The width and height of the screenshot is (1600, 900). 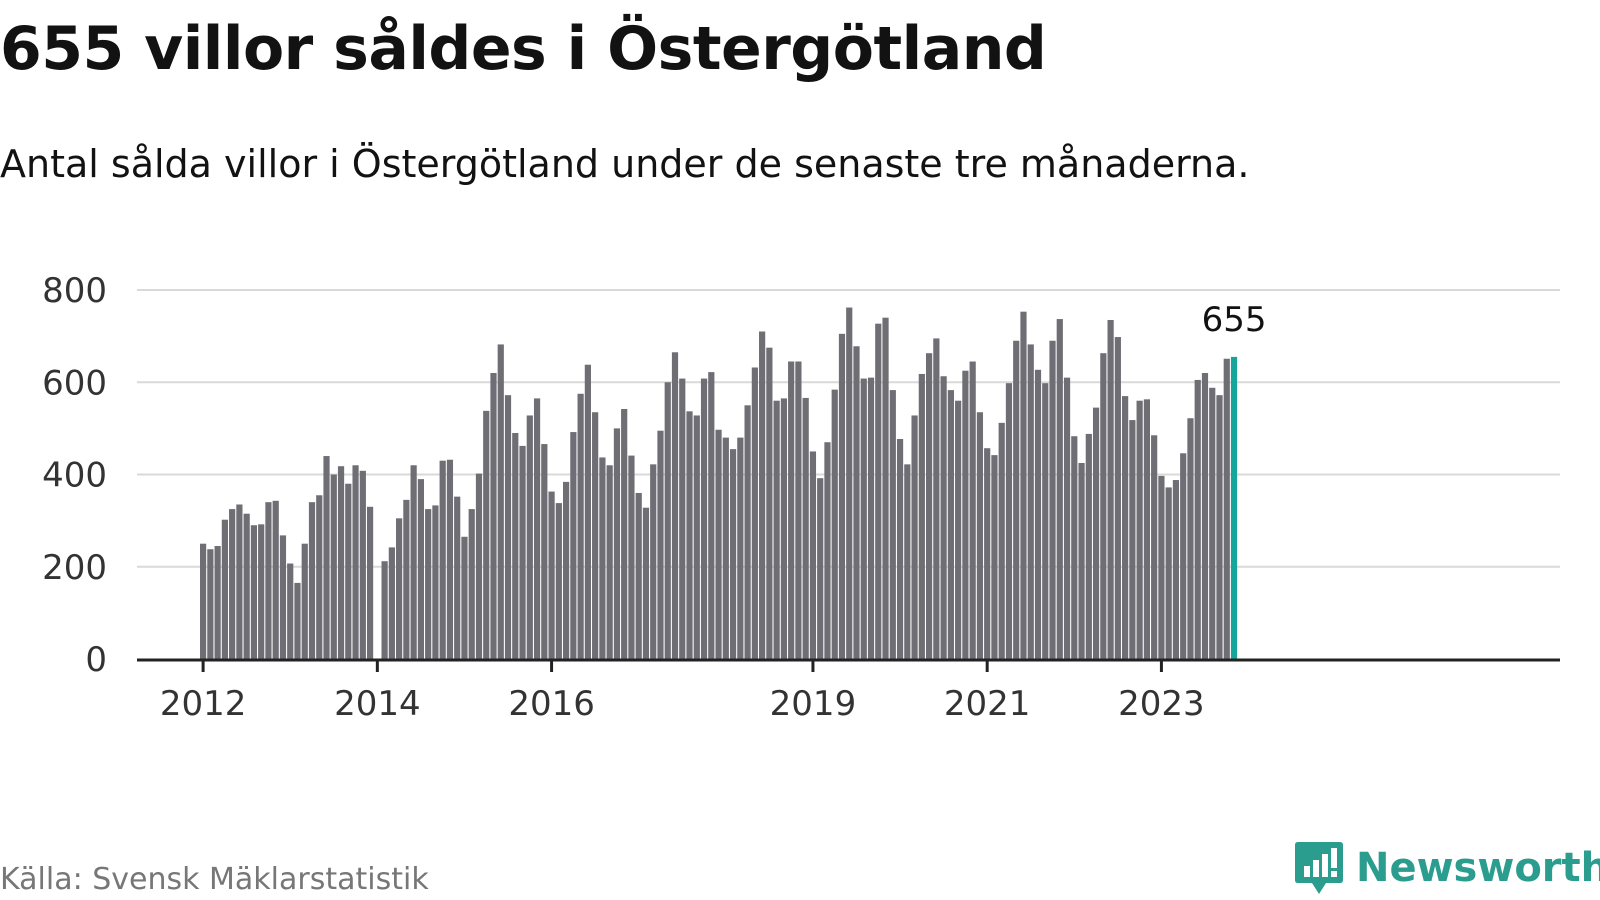 I want to click on x-axis-tick-labels: 2012 2014 2016 2019 2021 2023, so click(x=682, y=692).